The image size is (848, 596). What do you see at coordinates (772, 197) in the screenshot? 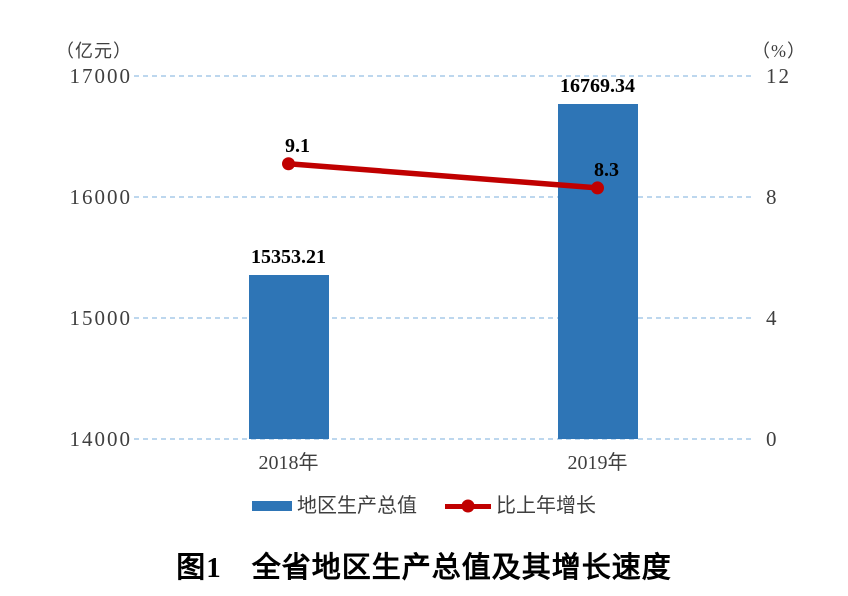
I see `right-axis-tick: 8` at bounding box center [772, 197].